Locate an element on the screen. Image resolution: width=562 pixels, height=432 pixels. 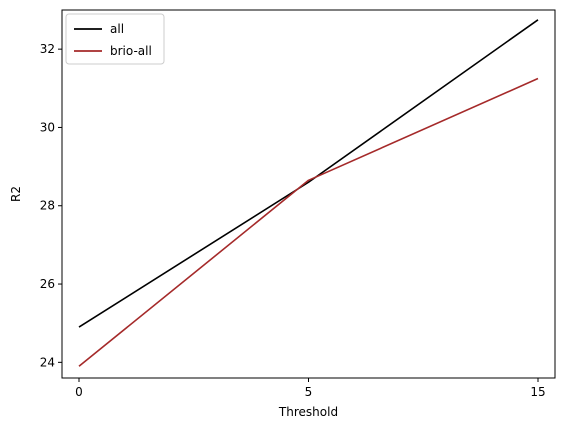
legend: all brio-all is located at coordinates (115, 39).